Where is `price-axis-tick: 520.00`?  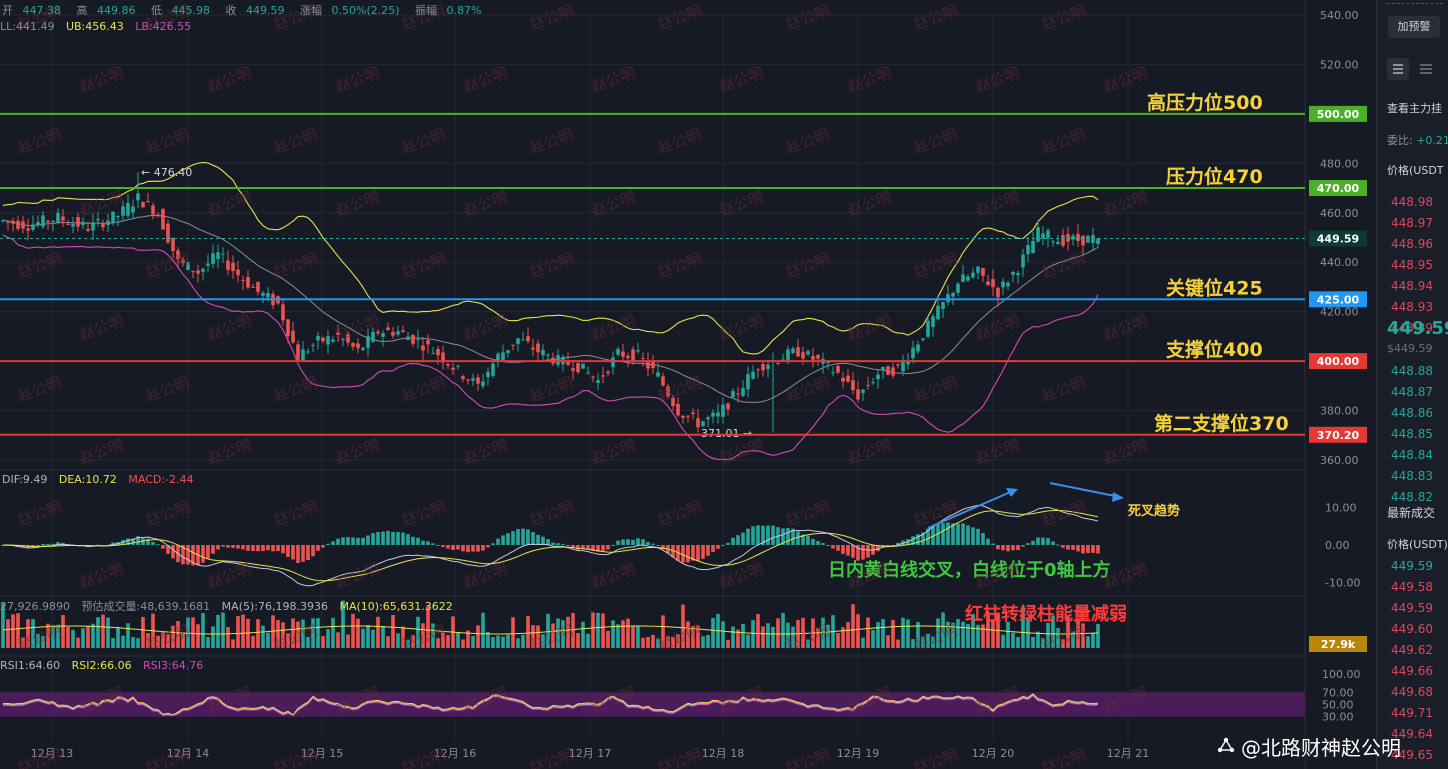
price-axis-tick: 520.00 is located at coordinates (1339, 64).